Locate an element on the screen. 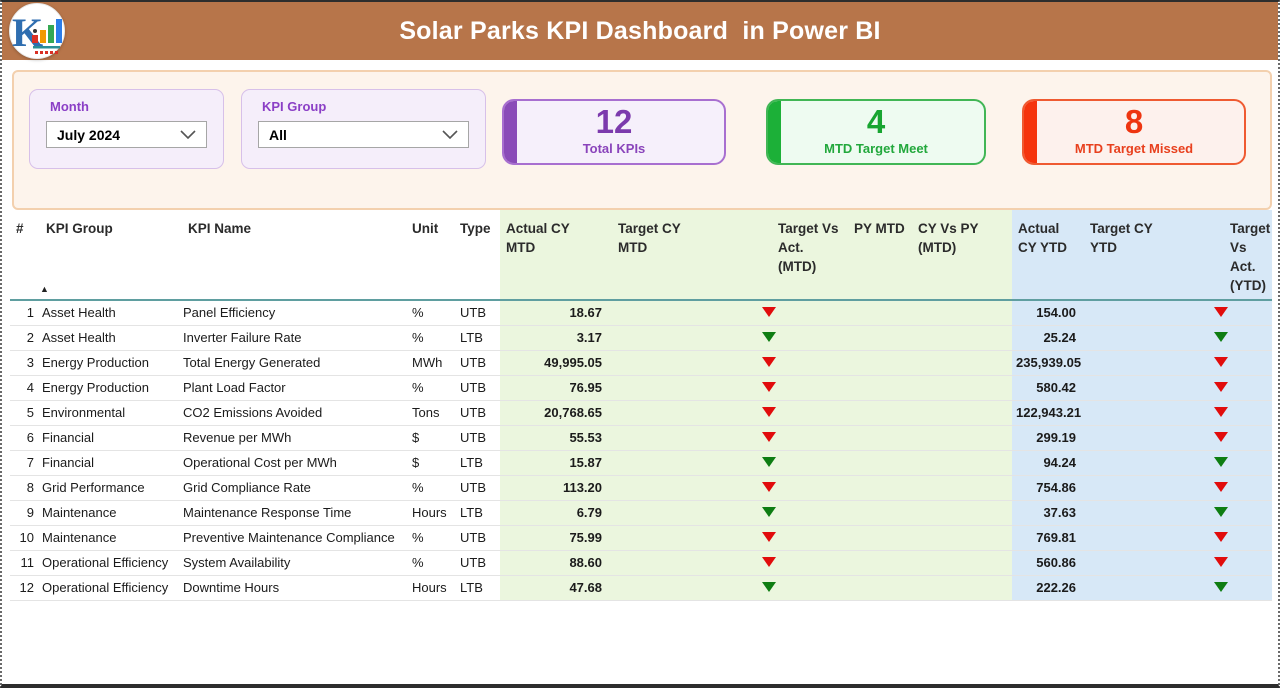  cell-actual_mtd: 47.68 is located at coordinates (556, 587).